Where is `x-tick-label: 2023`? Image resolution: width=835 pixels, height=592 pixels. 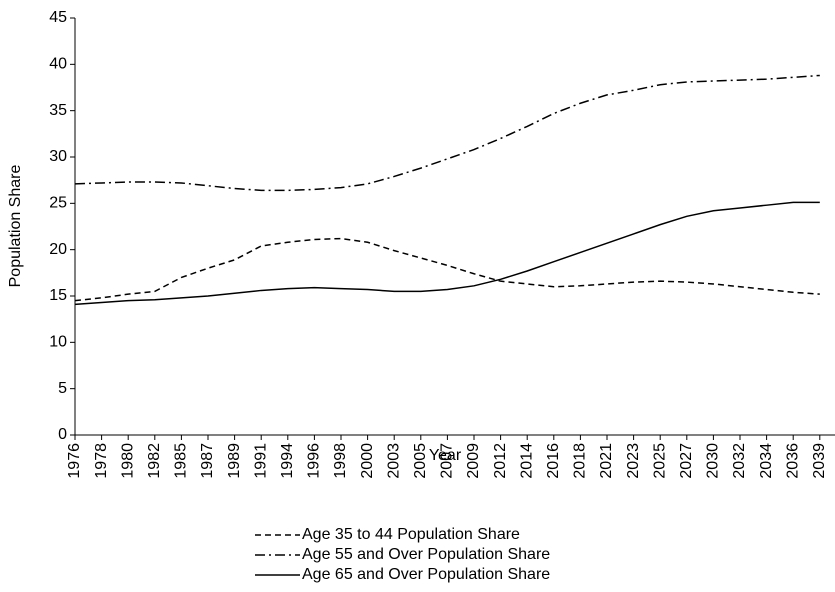
x-tick-label: 2023 is located at coordinates (633, 461).